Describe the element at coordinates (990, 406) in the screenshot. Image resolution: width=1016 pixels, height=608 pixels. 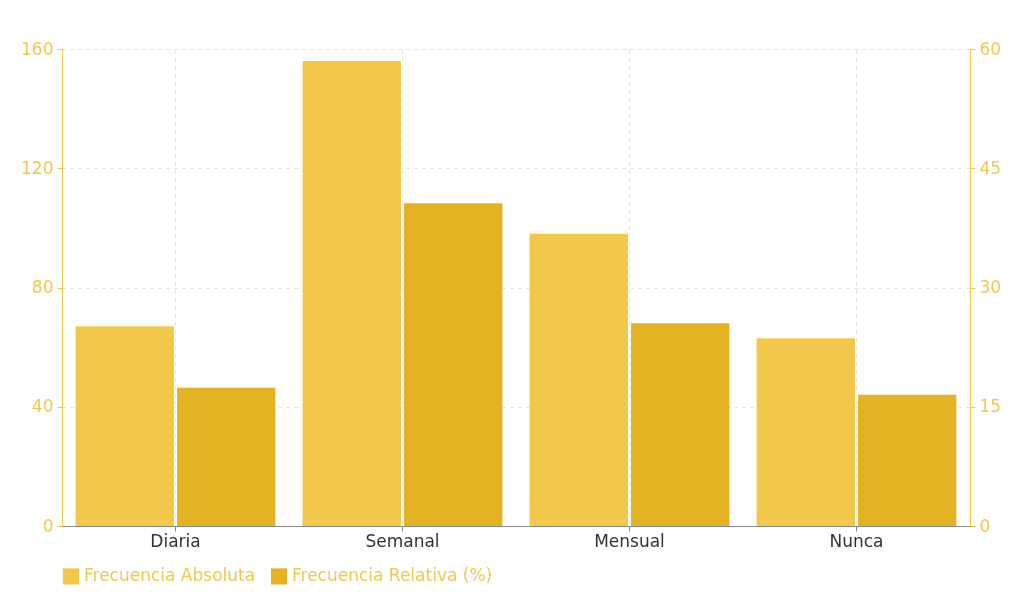
I see `y2-tick-label: 15` at that location.